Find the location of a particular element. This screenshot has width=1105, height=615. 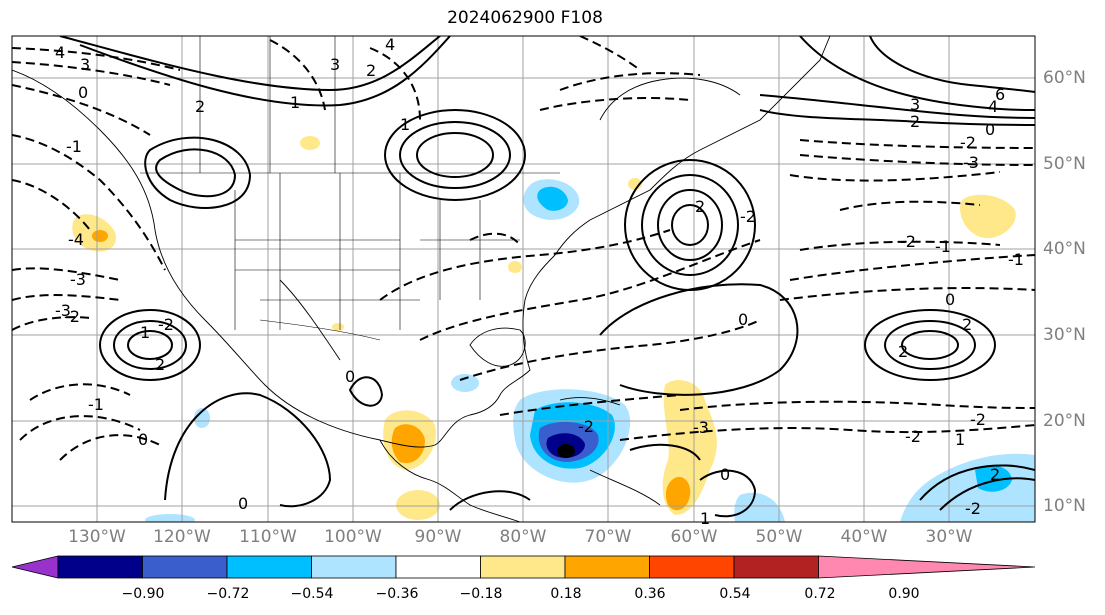

contour-label: -4 is located at coordinates (76, 239).